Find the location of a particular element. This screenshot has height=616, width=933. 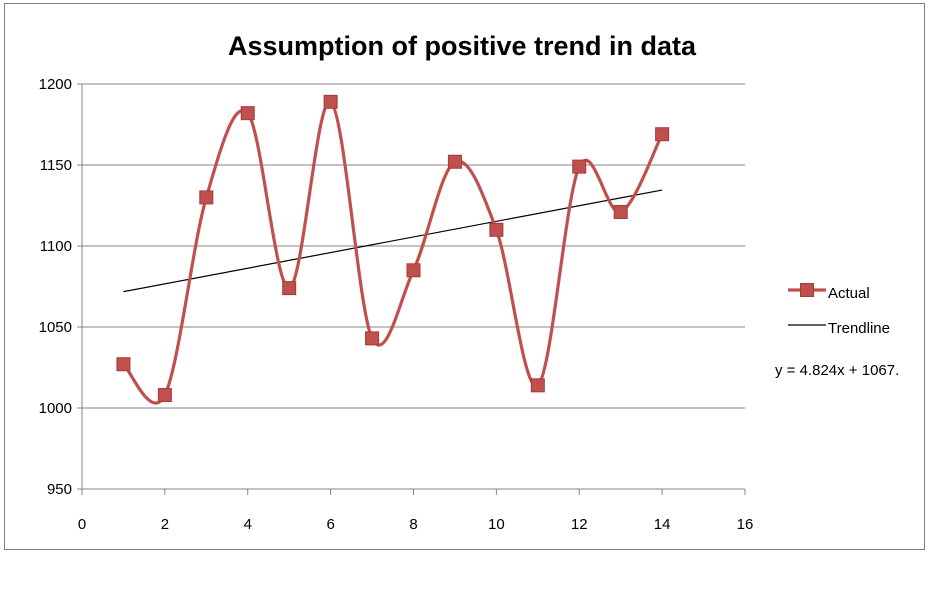

x-tick-label: 14 is located at coordinates (662, 524).